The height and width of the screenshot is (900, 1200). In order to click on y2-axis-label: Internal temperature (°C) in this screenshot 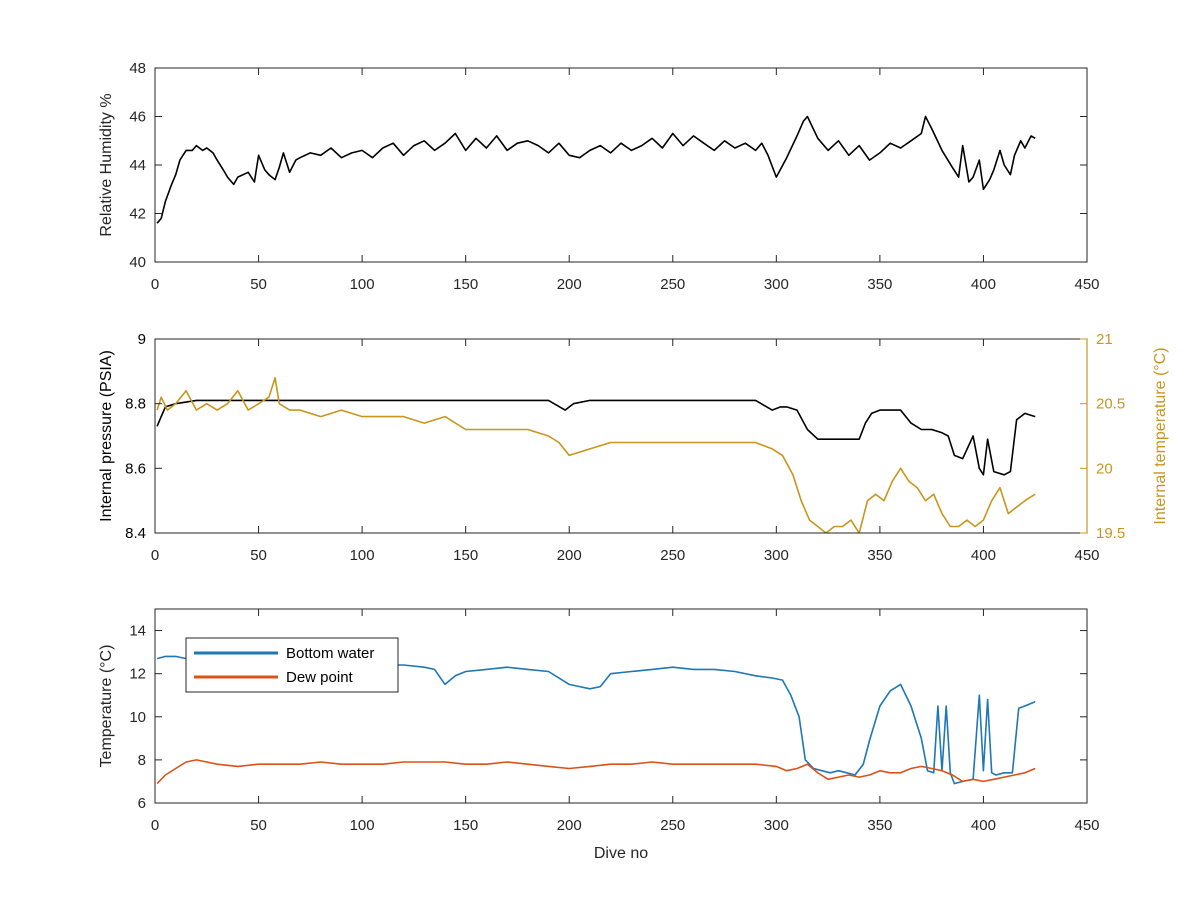, I will do `click(1160, 435)`.